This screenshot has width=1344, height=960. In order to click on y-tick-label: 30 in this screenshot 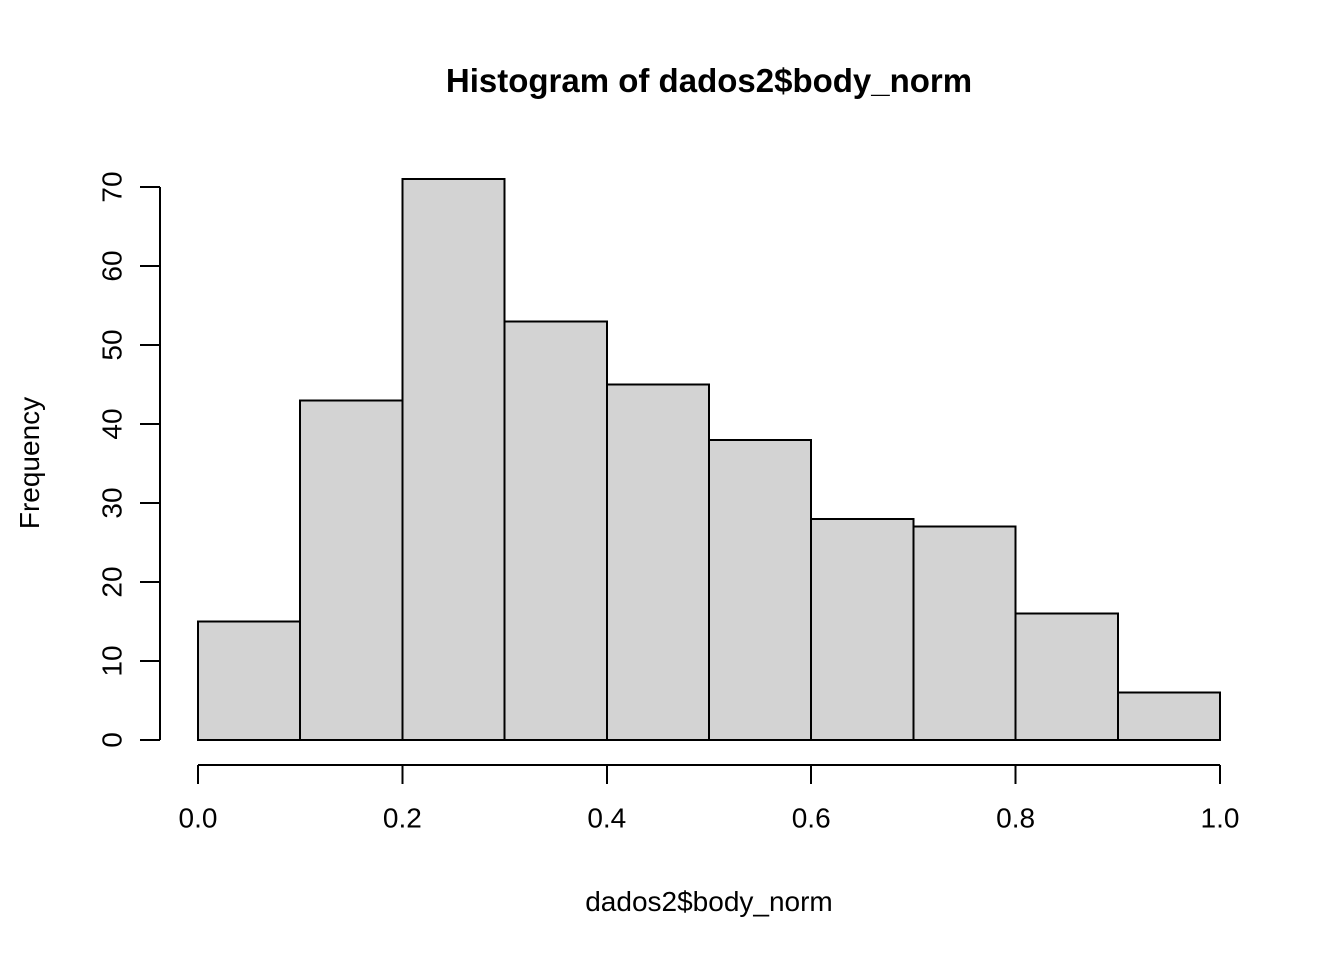, I will do `click(112, 502)`.